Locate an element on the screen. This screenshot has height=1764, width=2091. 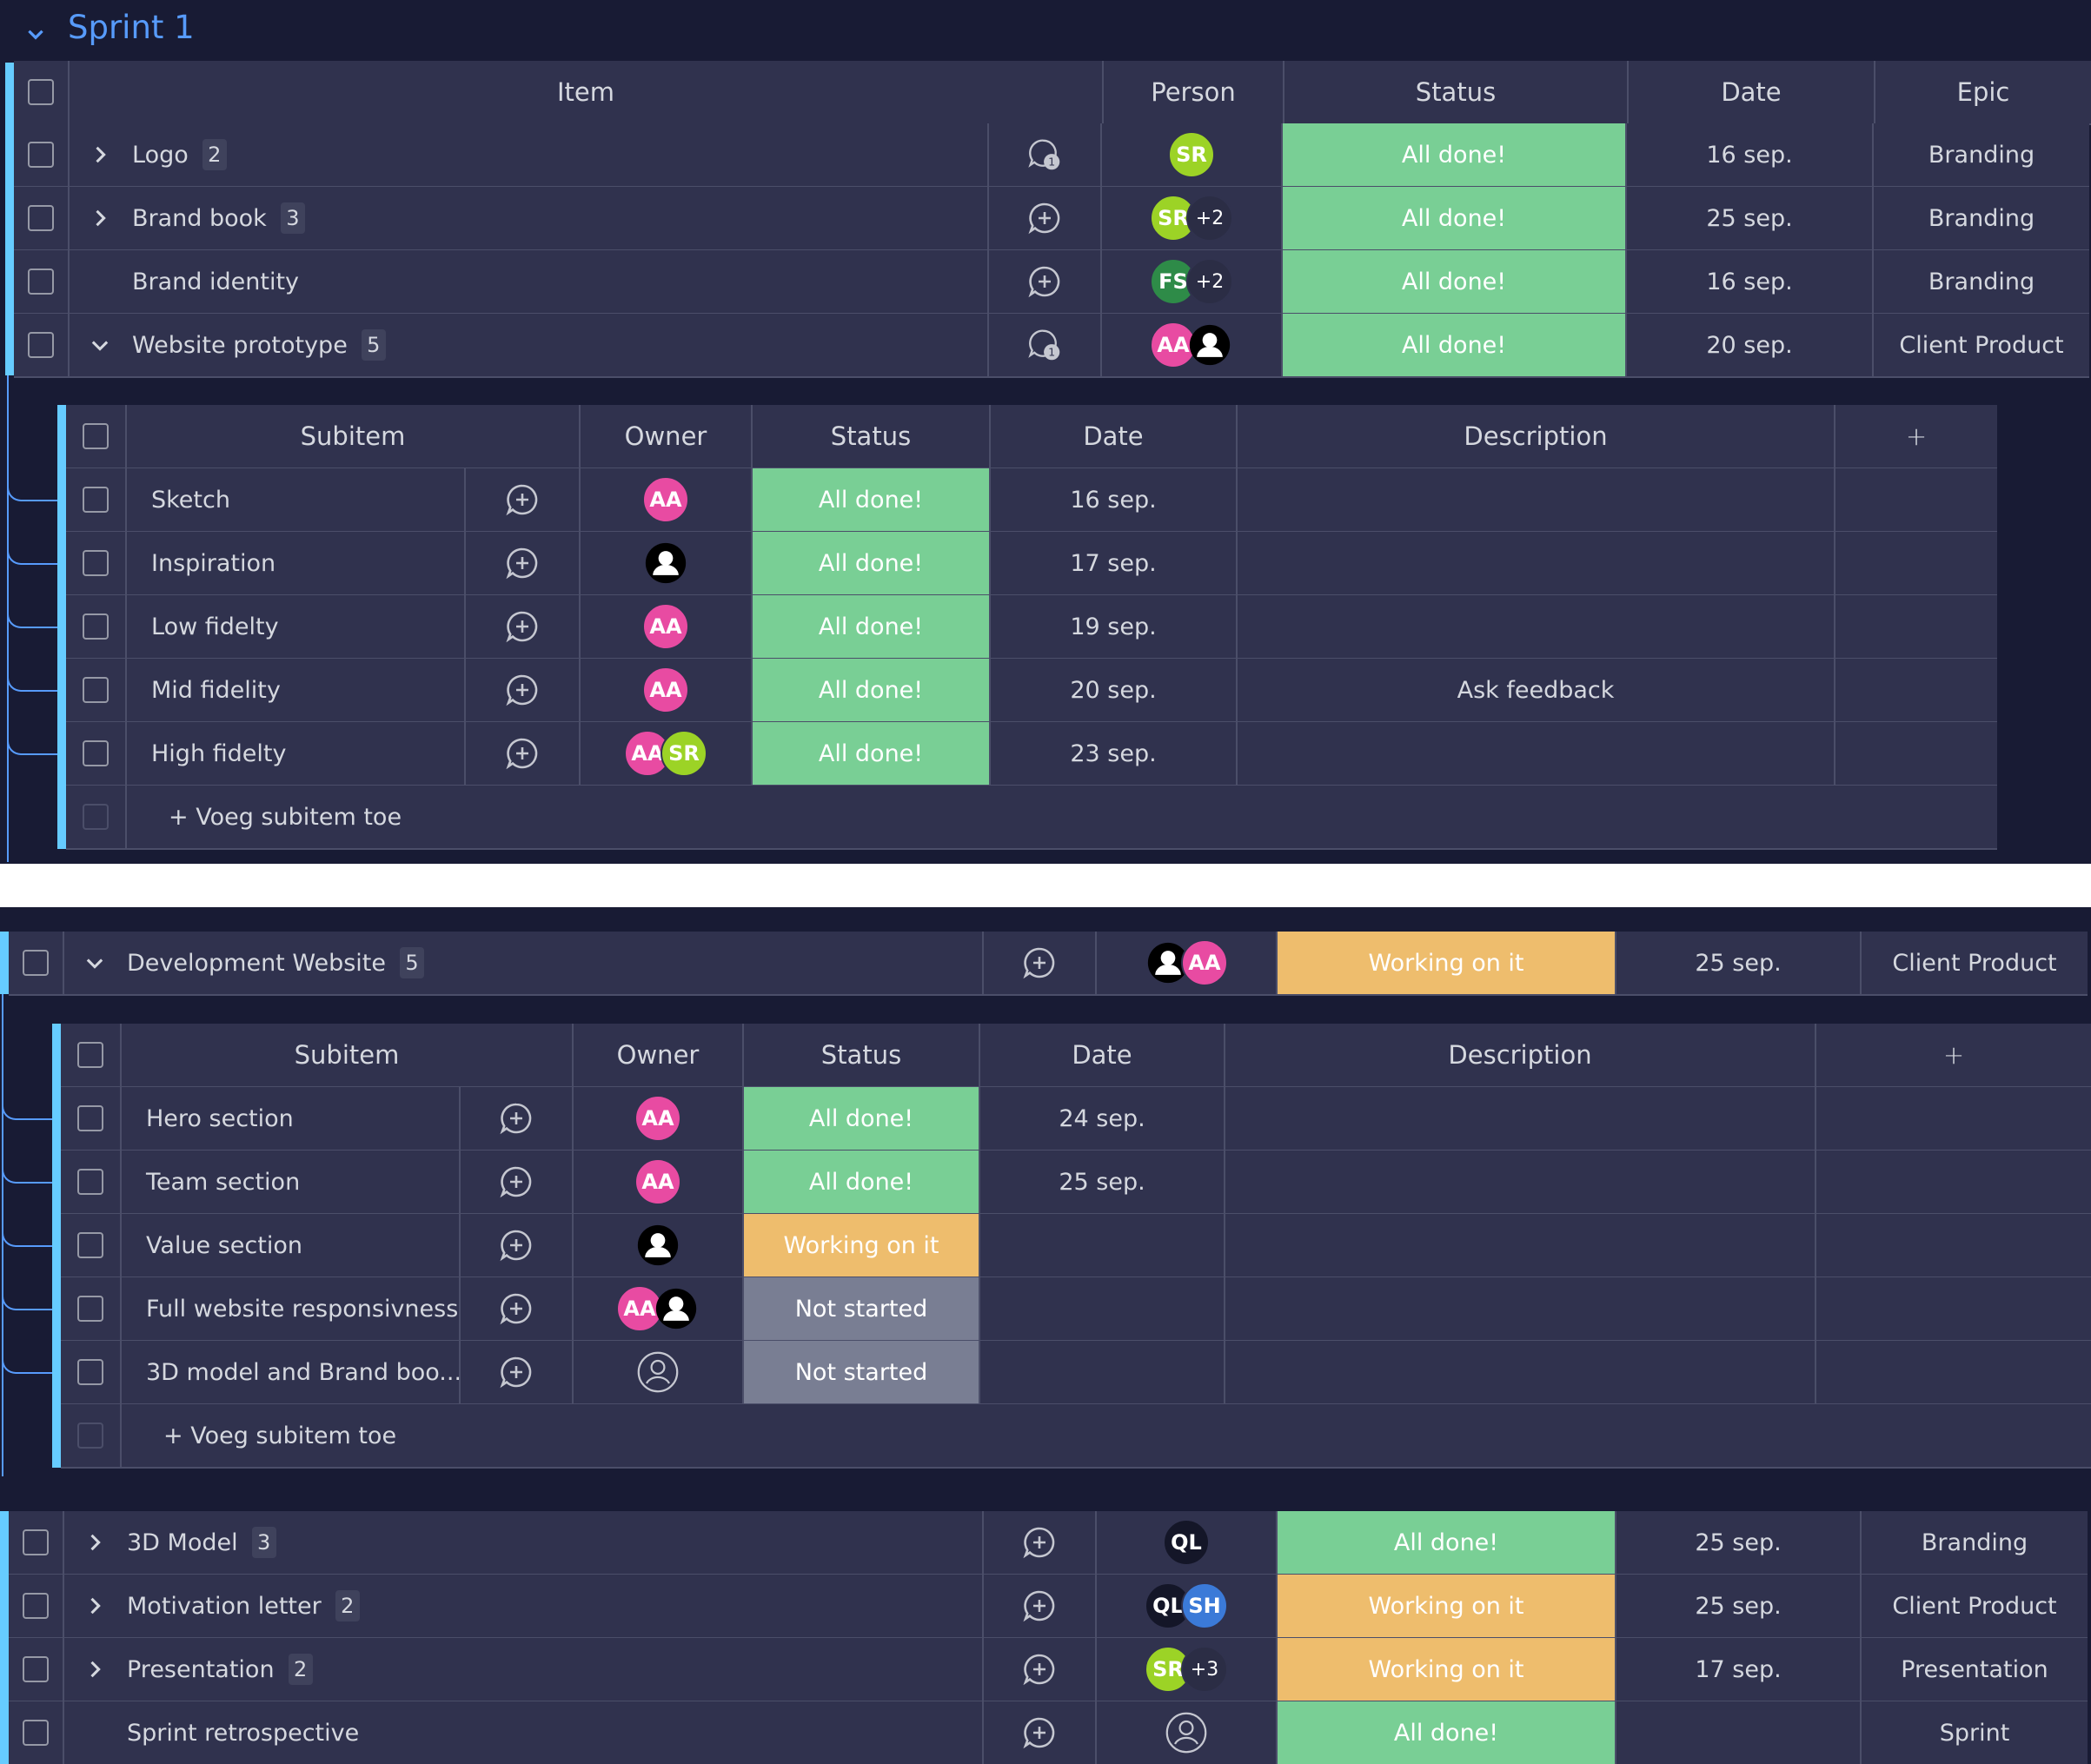
owner-cell: AA is located at coordinates (667, 499).